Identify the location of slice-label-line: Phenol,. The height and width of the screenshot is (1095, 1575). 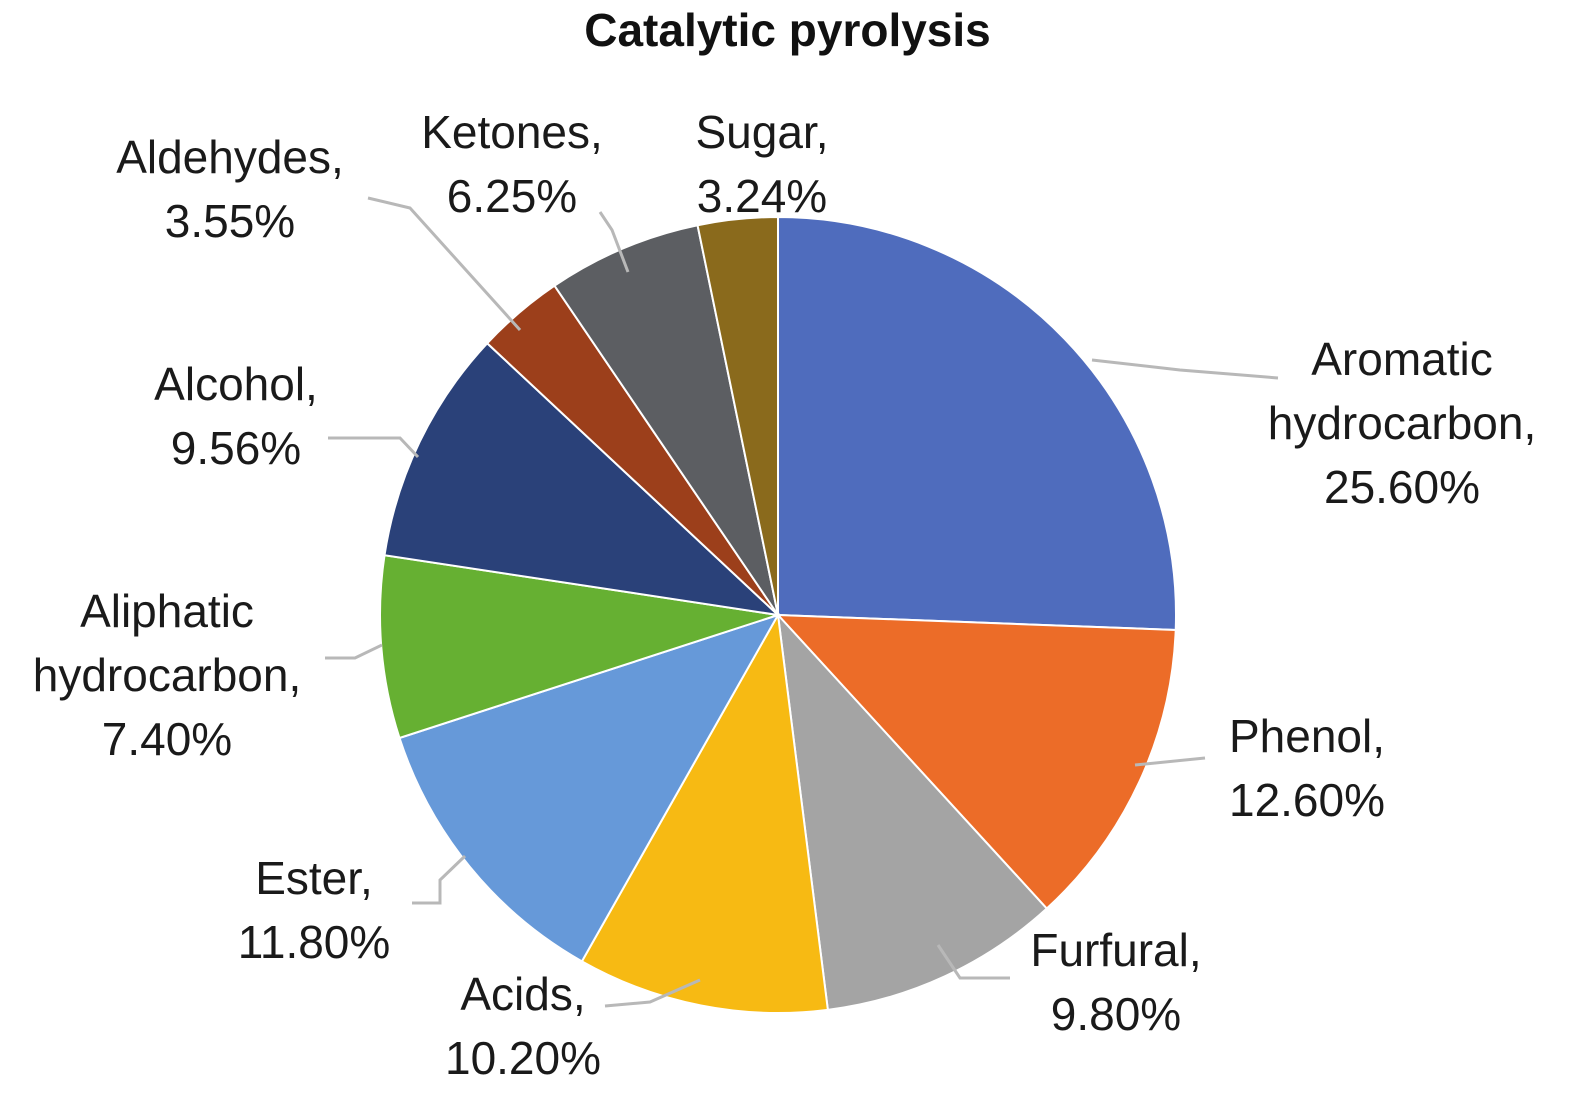
(1307, 736).